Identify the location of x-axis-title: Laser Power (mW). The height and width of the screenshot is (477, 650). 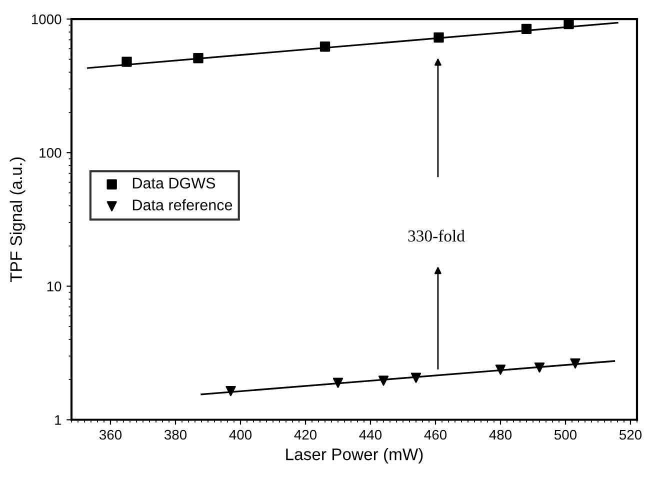
(354, 456).